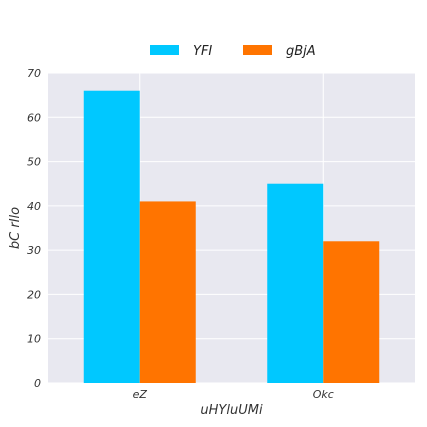 The image size is (427, 427). What do you see at coordinates (167, 292) in the screenshot?
I see `bar-gBjA-eZ` at bounding box center [167, 292].